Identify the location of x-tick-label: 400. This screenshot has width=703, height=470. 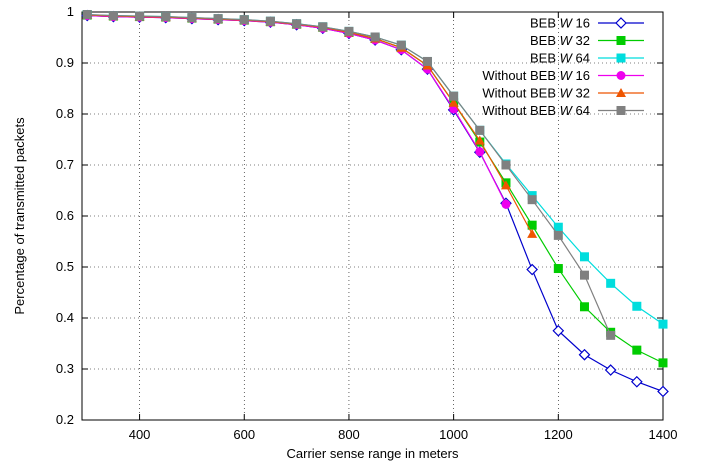
(140, 434).